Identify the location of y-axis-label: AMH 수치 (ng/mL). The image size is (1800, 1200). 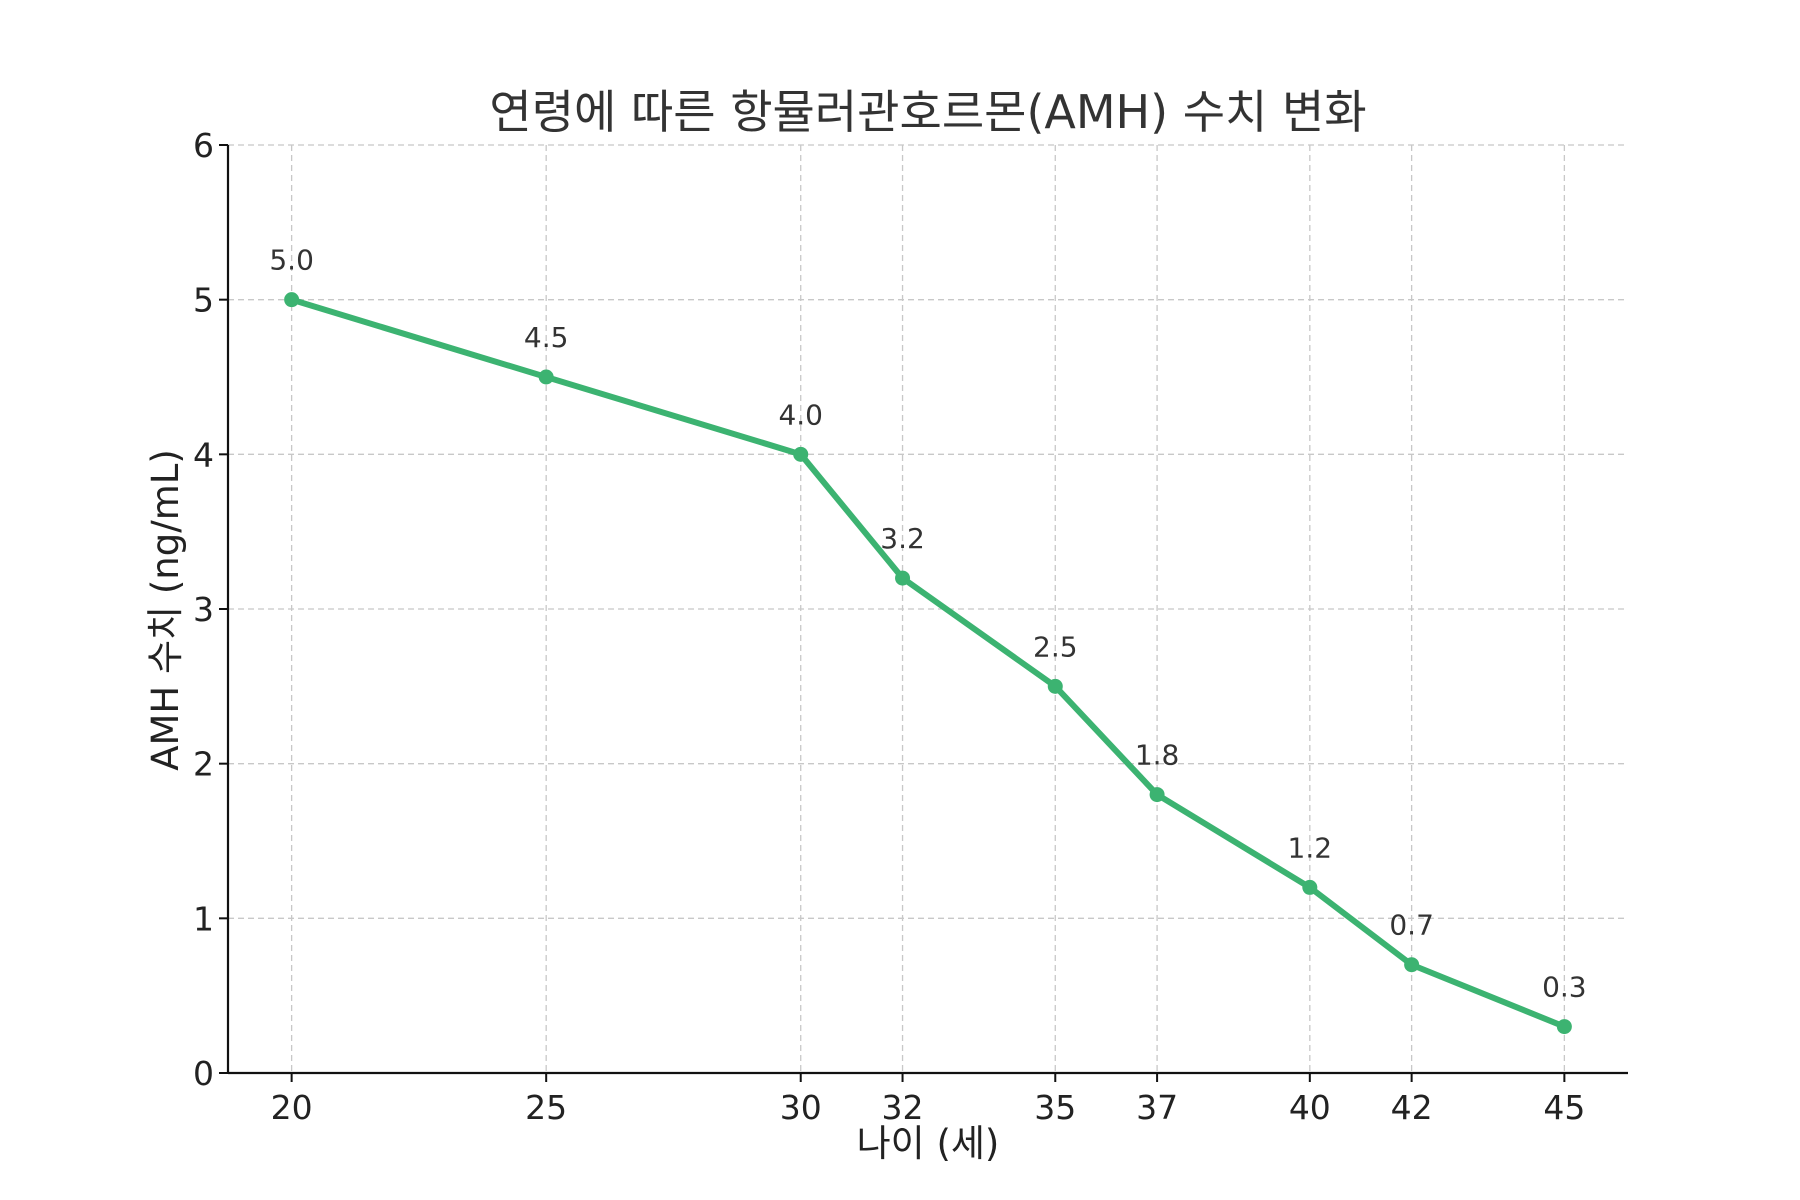
(165, 610).